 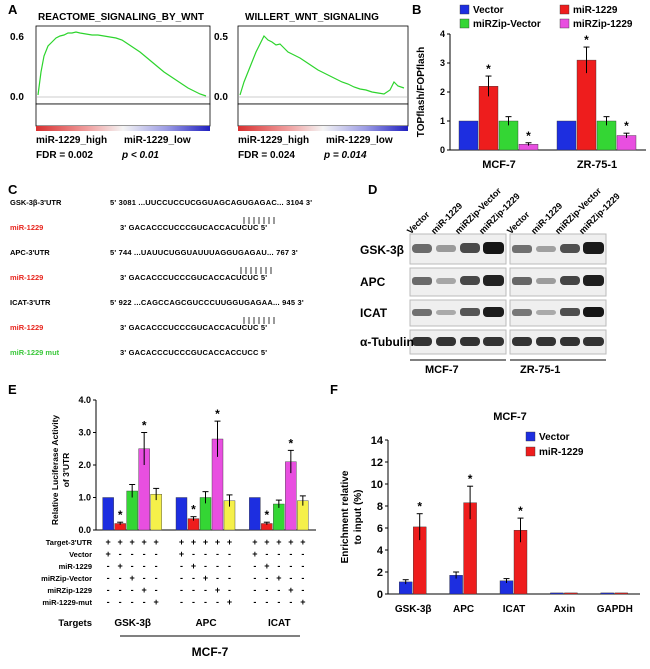 I want to click on gsea-right-title: WILLERT_WNT_SIGNALING, so click(x=312, y=17).